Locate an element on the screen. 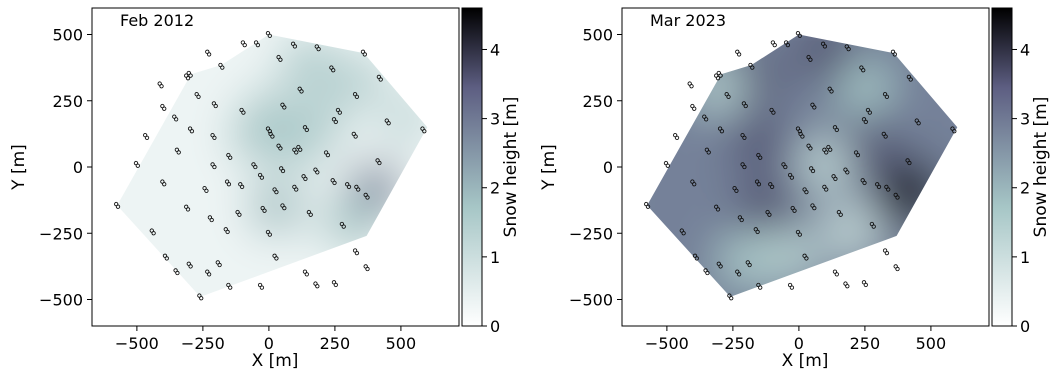 The image size is (1055, 374). x-tick-label: −250 is located at coordinates (203, 343).